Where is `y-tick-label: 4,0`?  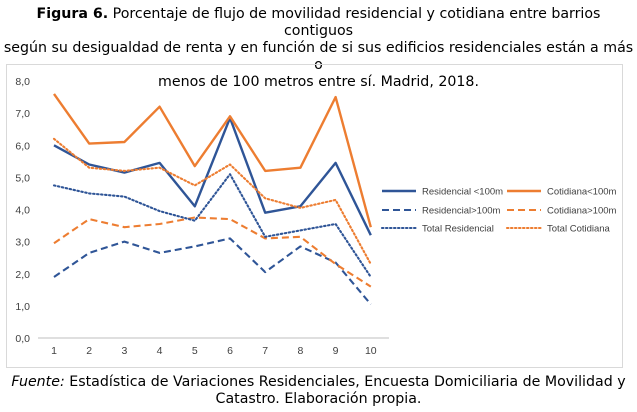
y-tick-label: 4,0 is located at coordinates (22, 211).